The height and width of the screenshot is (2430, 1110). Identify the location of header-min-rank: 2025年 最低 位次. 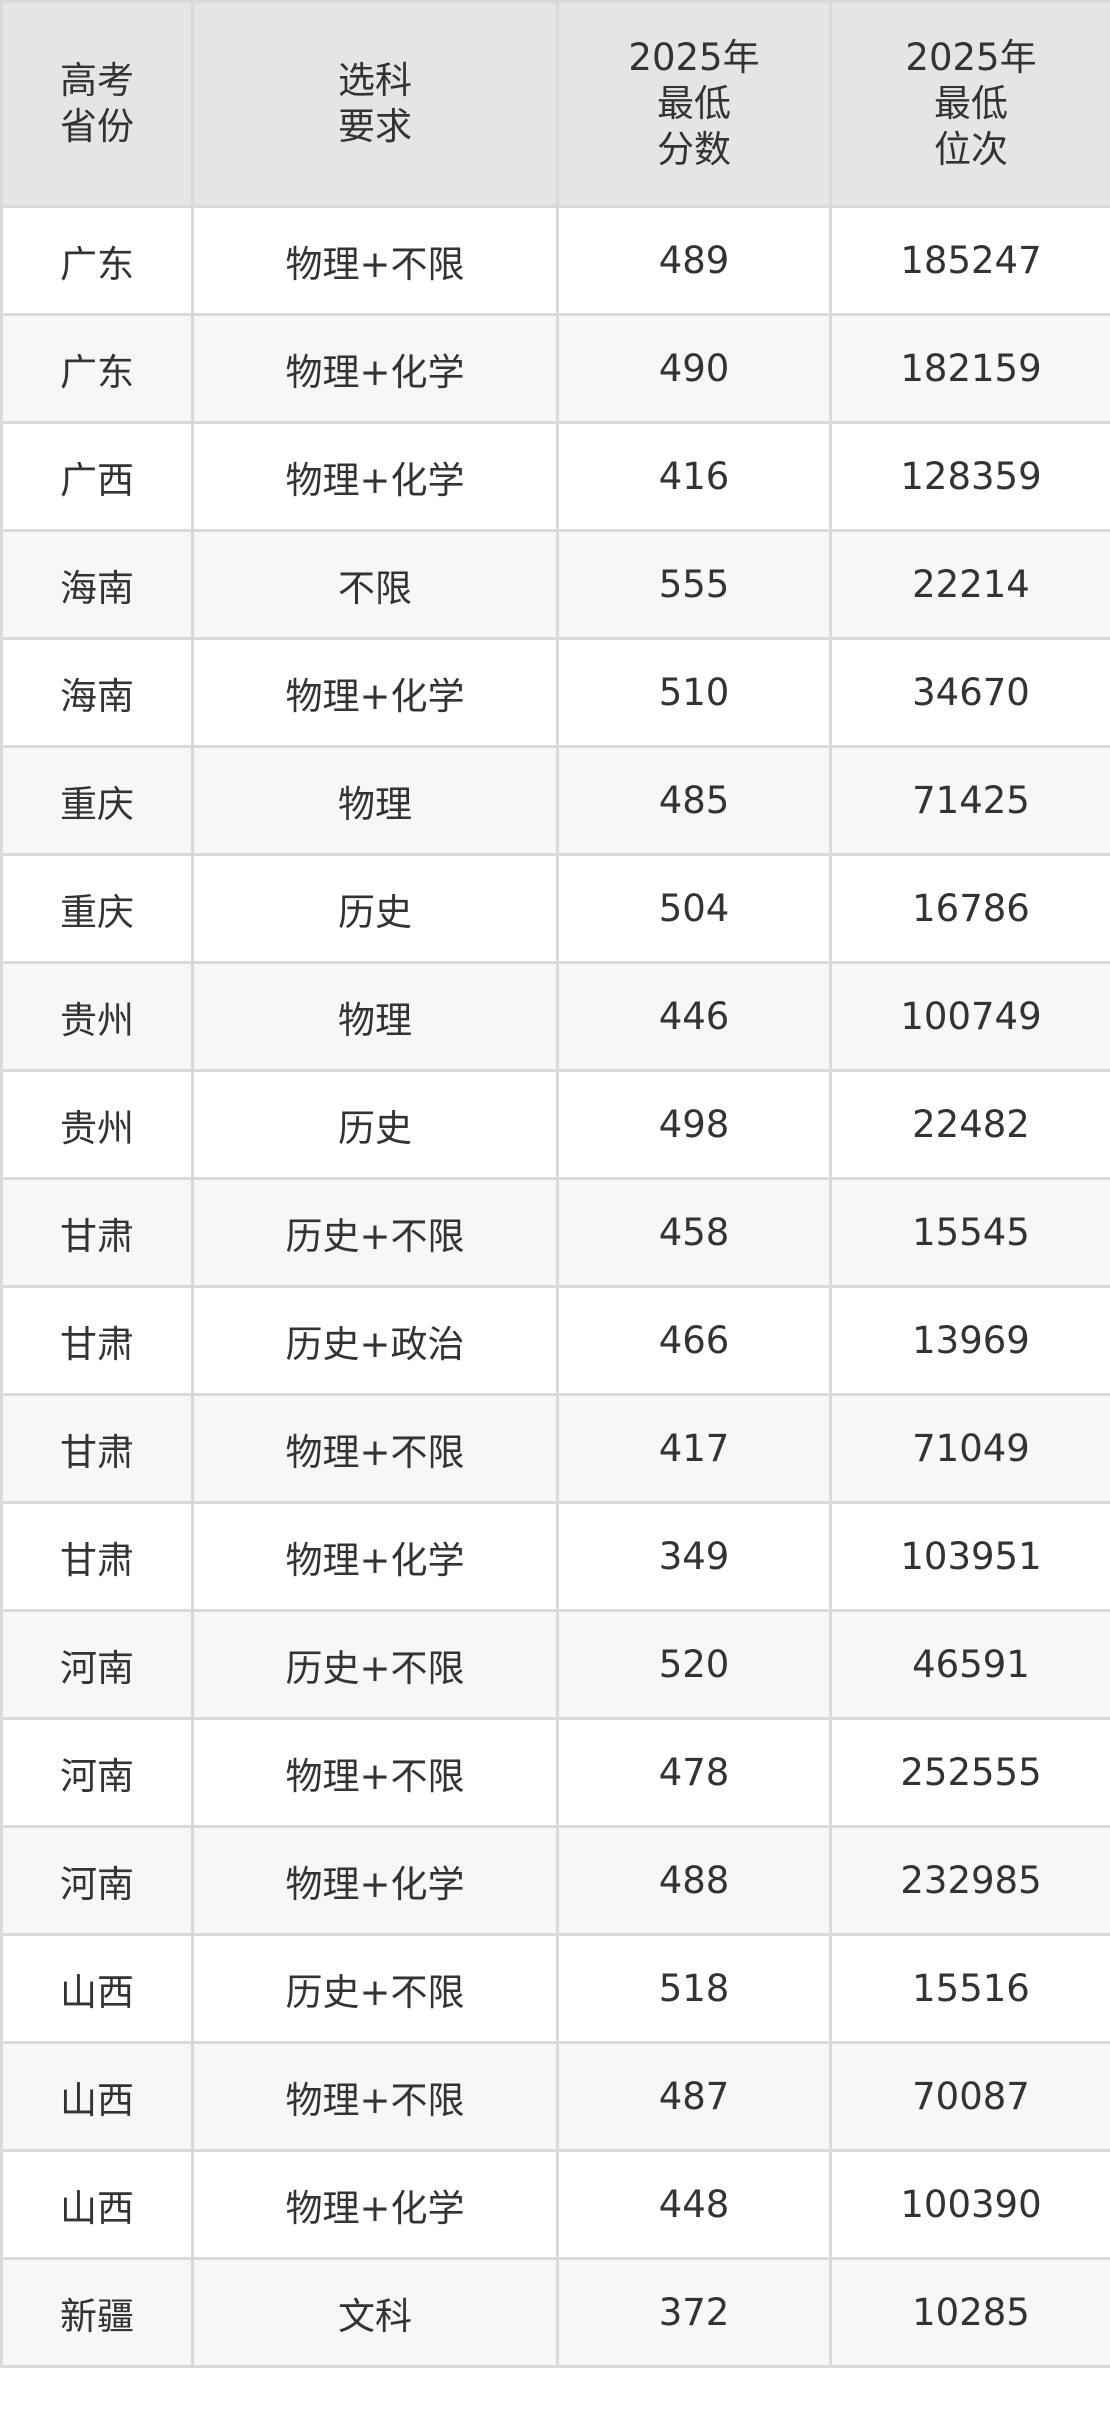
(969, 104).